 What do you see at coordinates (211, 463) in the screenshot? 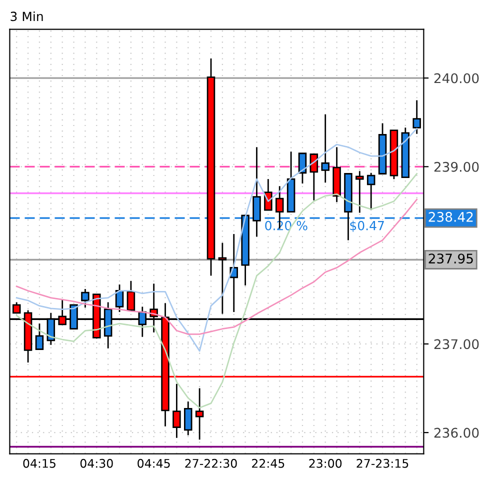
I see `x-tick-label: 27-22:30` at bounding box center [211, 463].